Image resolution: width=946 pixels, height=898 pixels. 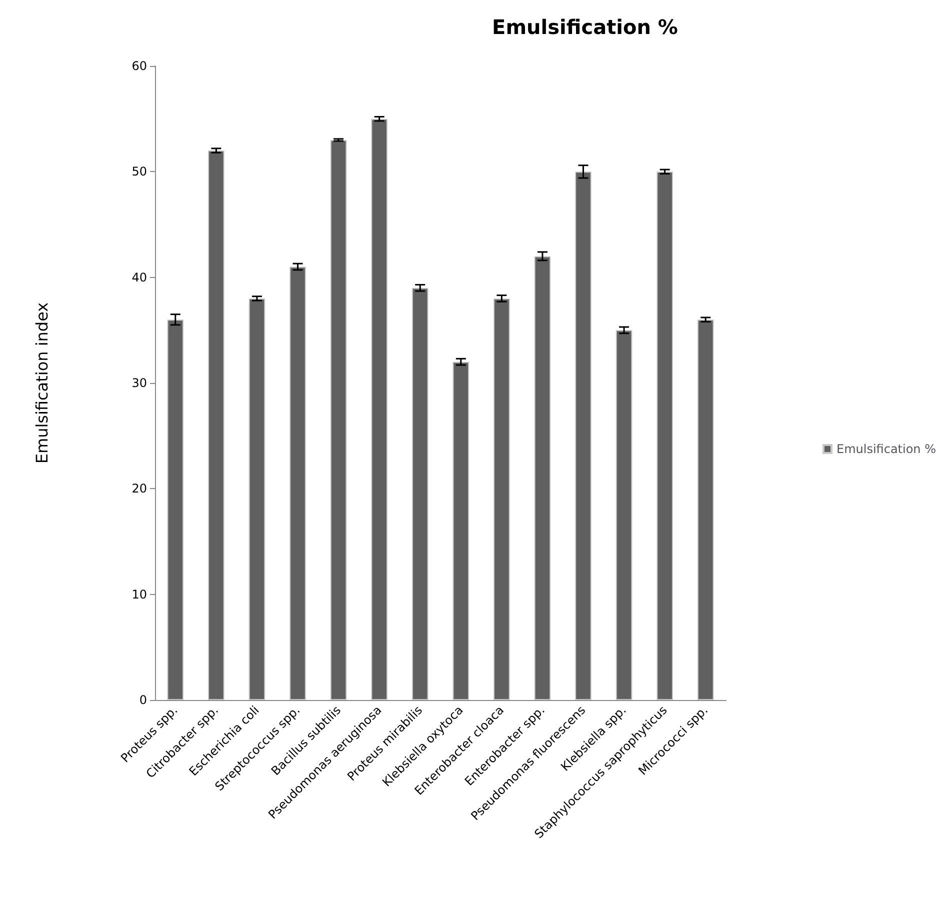 I want to click on y-tick-label: 60, so click(x=139, y=66).